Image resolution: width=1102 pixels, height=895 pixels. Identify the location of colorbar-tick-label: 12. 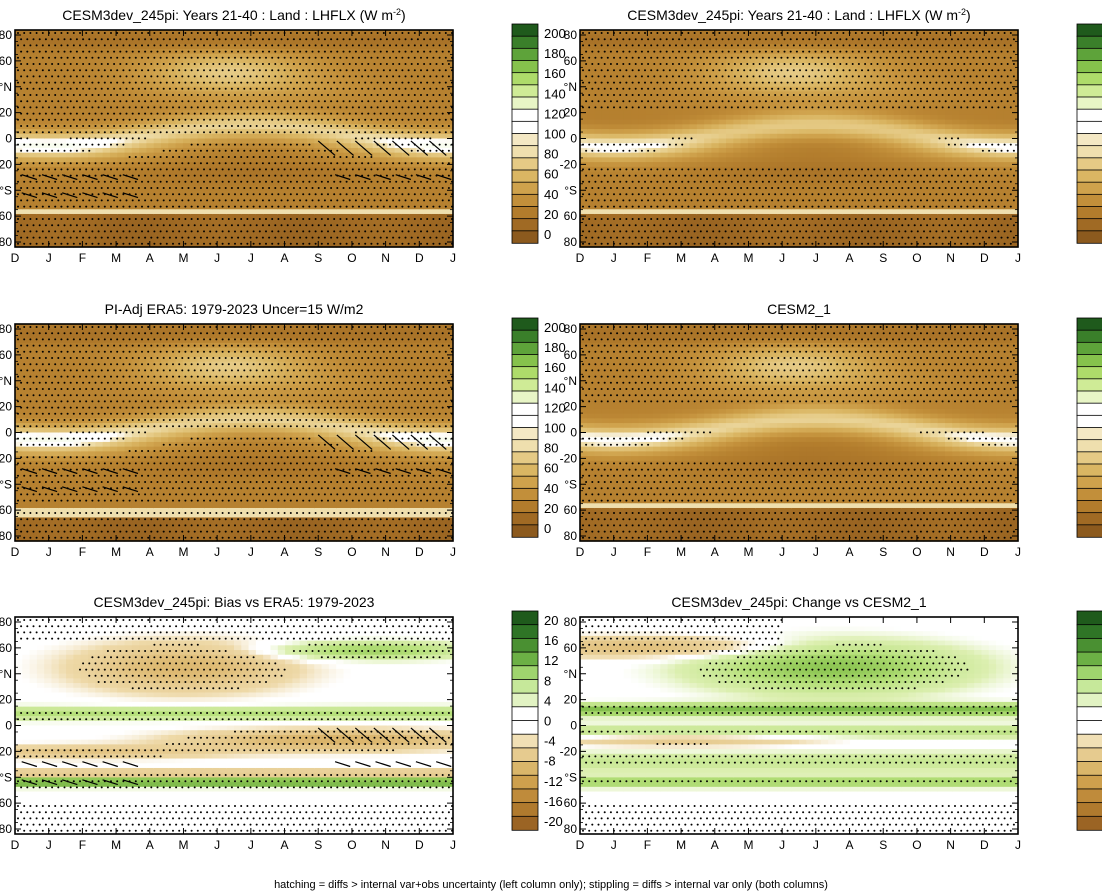
(551, 660).